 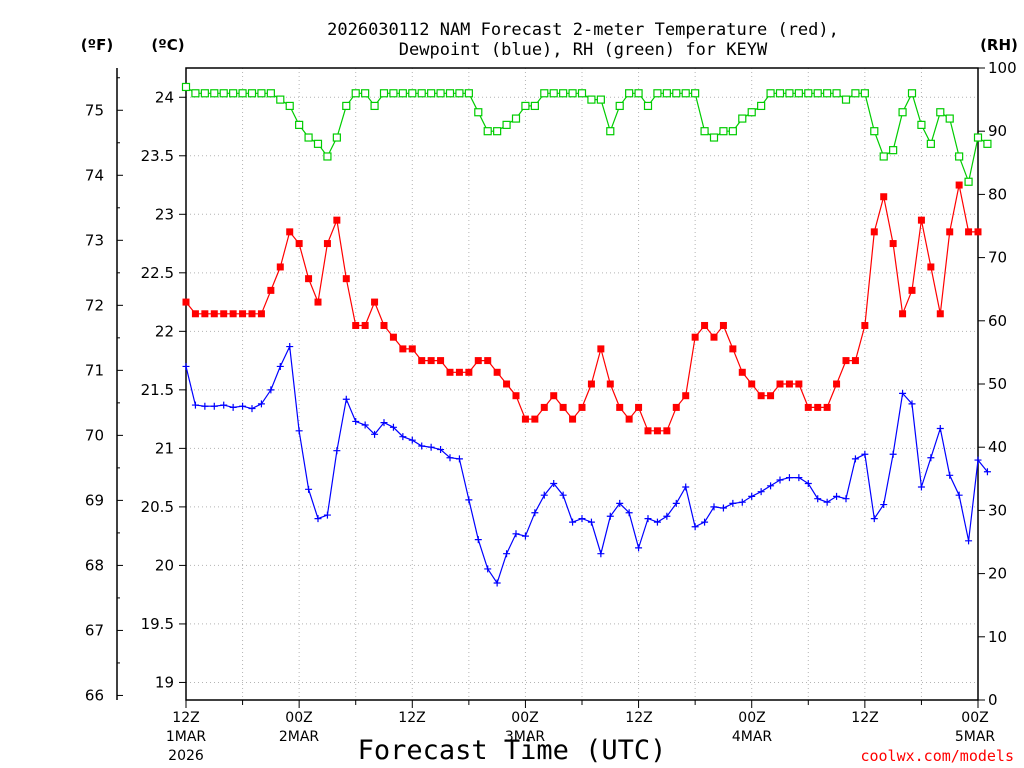 I want to click on fahrenheit-tick-label: 70, so click(x=94, y=435).